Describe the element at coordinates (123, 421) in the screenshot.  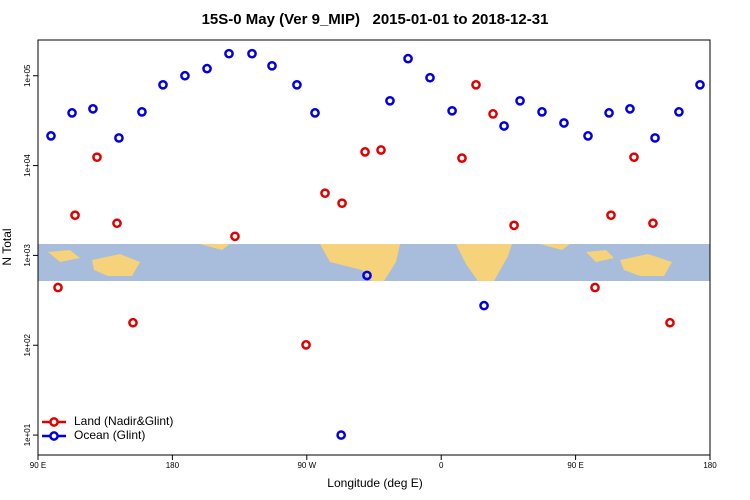
I see `legend-label: Land (Nadir&Glint)` at that location.